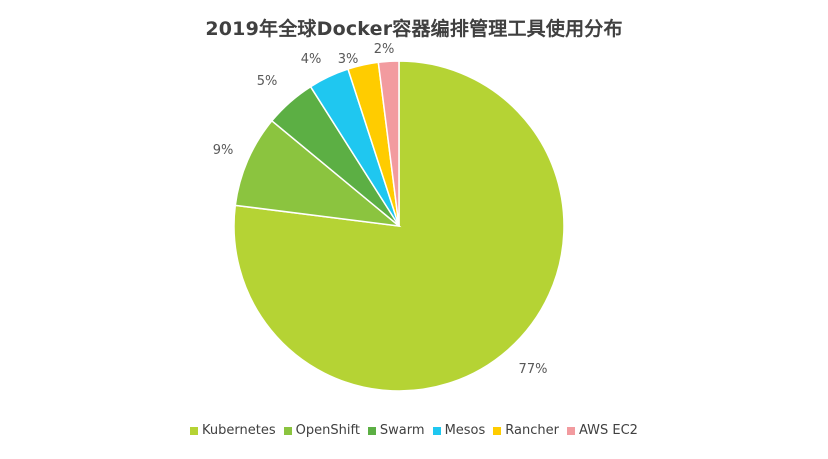 The width and height of the screenshot is (828, 459). I want to click on legend-label: Kubernetes, so click(239, 430).